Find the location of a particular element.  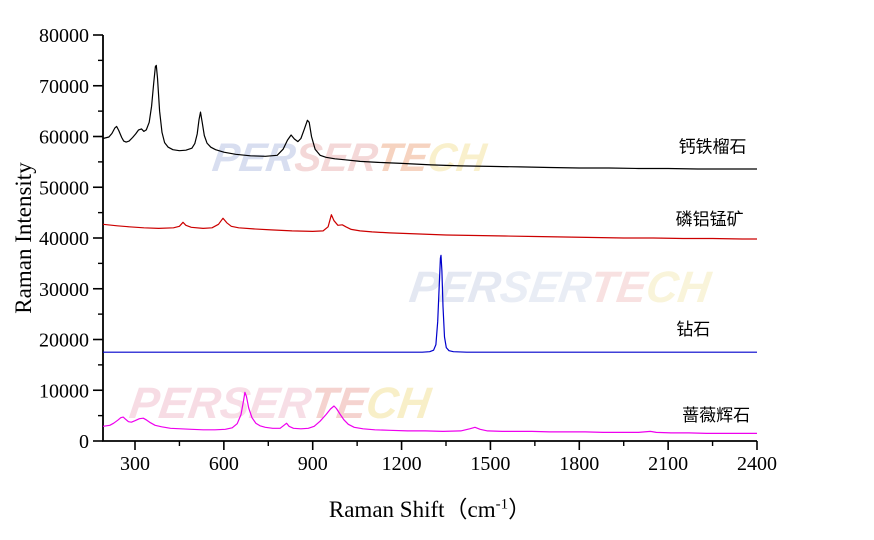

x-axis-title-close: ） is located at coordinates (520, 509).